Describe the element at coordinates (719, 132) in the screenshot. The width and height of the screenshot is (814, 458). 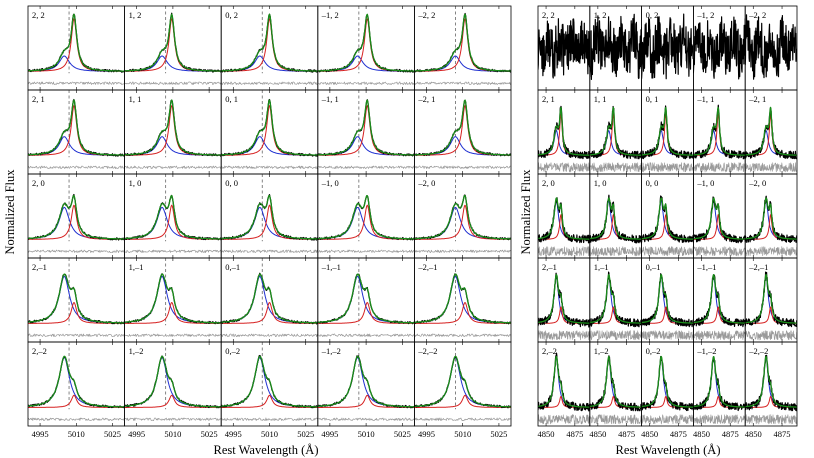
I see `panel-2-4: –1, 1` at that location.